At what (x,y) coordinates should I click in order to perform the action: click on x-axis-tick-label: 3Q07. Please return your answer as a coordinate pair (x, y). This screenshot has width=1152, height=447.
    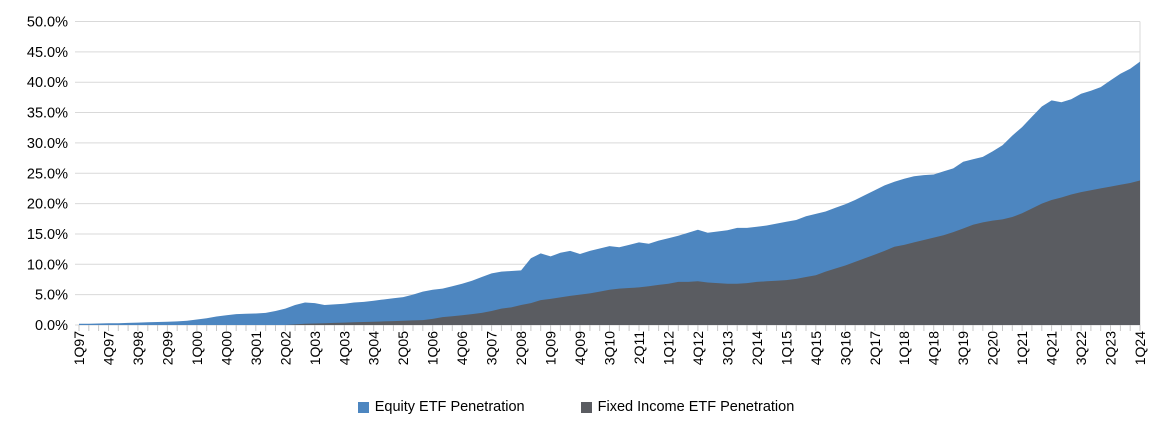
    Looking at the image, I should click on (492, 348).